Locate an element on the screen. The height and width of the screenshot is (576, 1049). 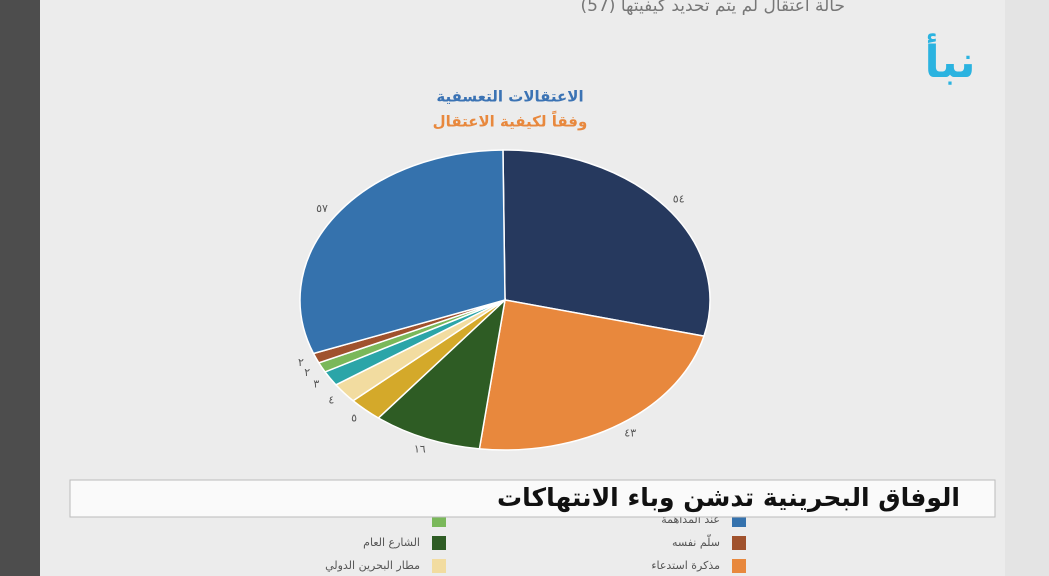
data-label: ٥ is located at coordinates (354, 418).